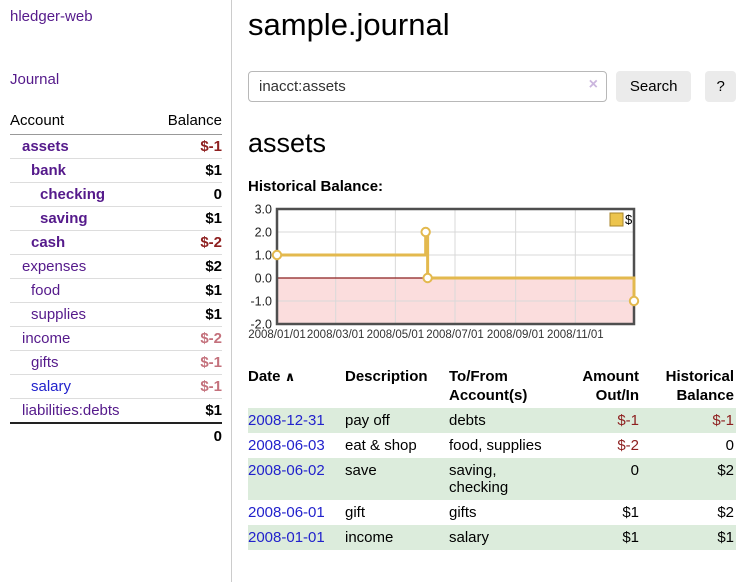 The image size is (742, 582). I want to click on chart-title: Historical Balance:, so click(316, 186).